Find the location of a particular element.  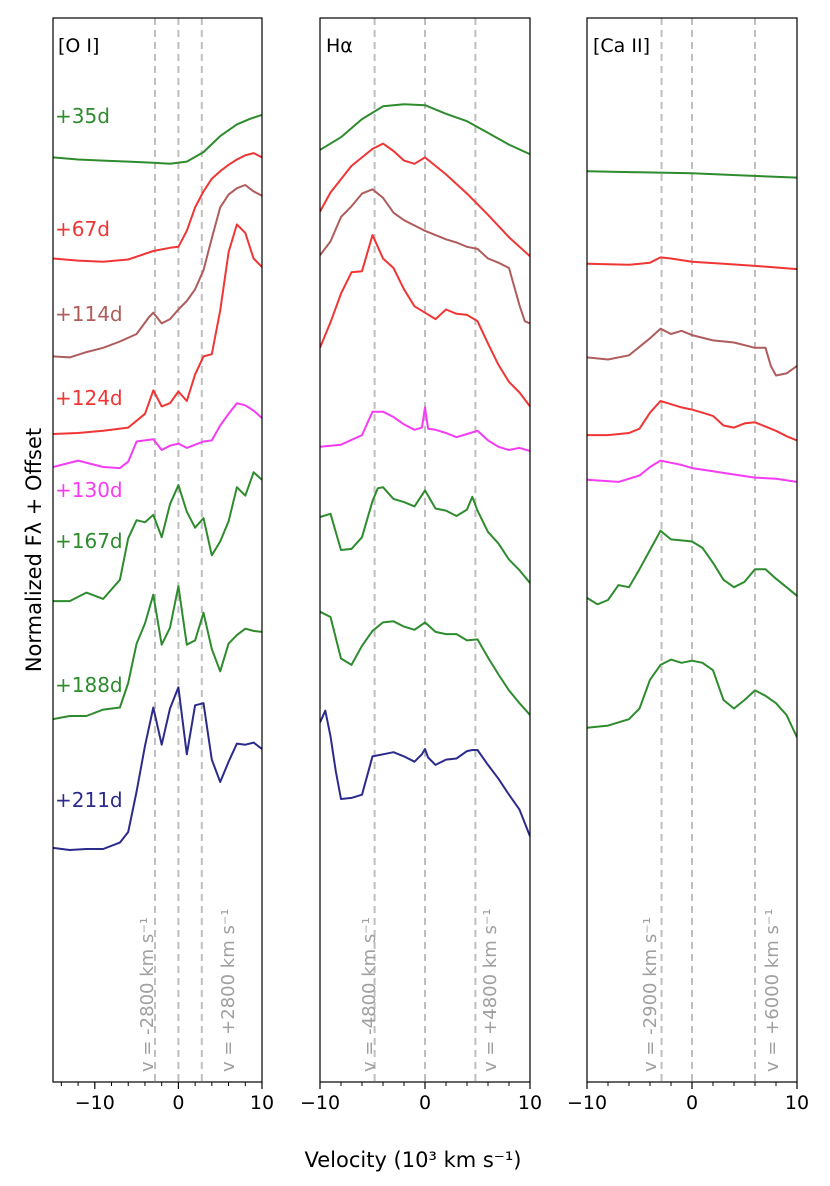

guide-label-halpha-minus: v = -4800 km s⁻¹ is located at coordinates (369, 994).